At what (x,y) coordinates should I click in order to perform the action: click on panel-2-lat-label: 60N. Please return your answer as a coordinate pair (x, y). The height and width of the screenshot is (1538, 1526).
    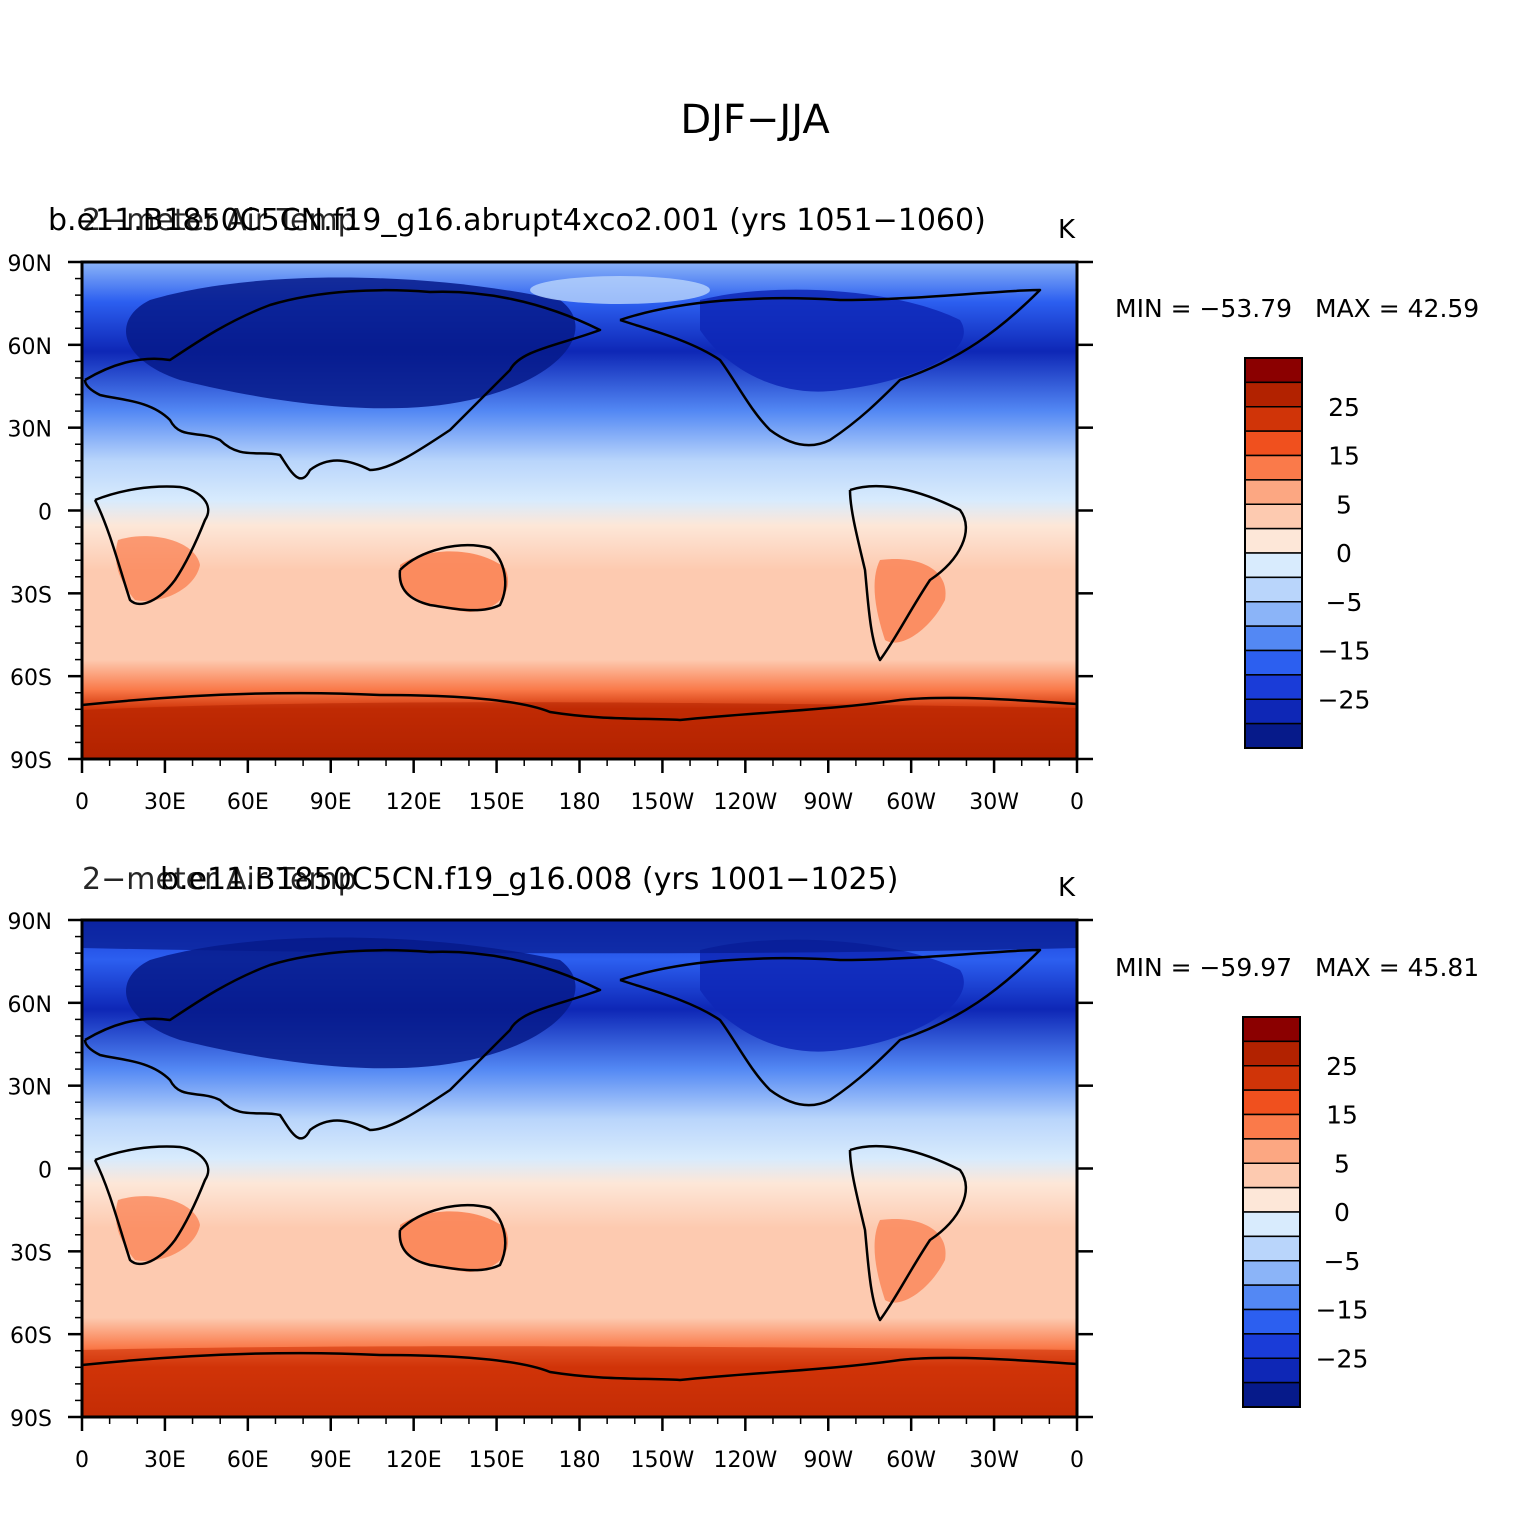
    Looking at the image, I should click on (30, 1005).